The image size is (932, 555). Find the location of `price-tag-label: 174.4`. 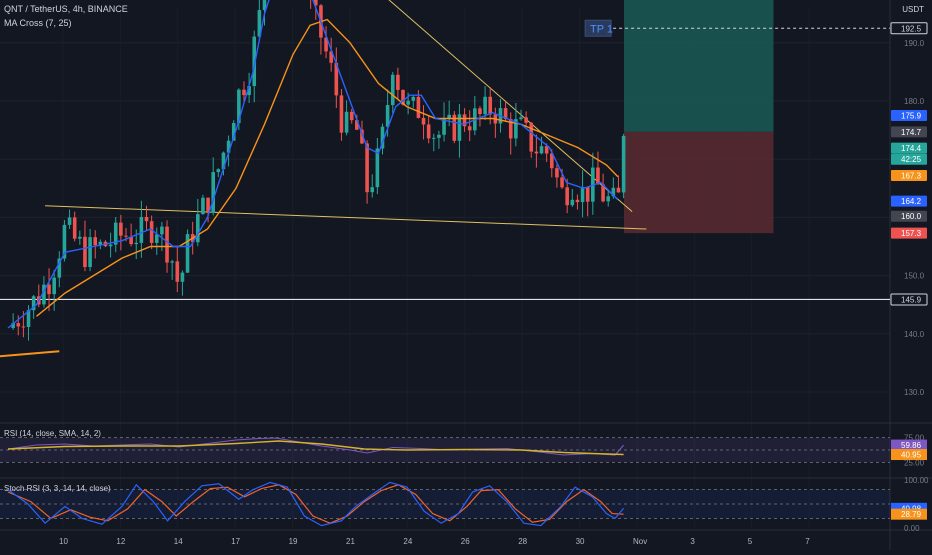

price-tag-label: 174.4 is located at coordinates (911, 148).